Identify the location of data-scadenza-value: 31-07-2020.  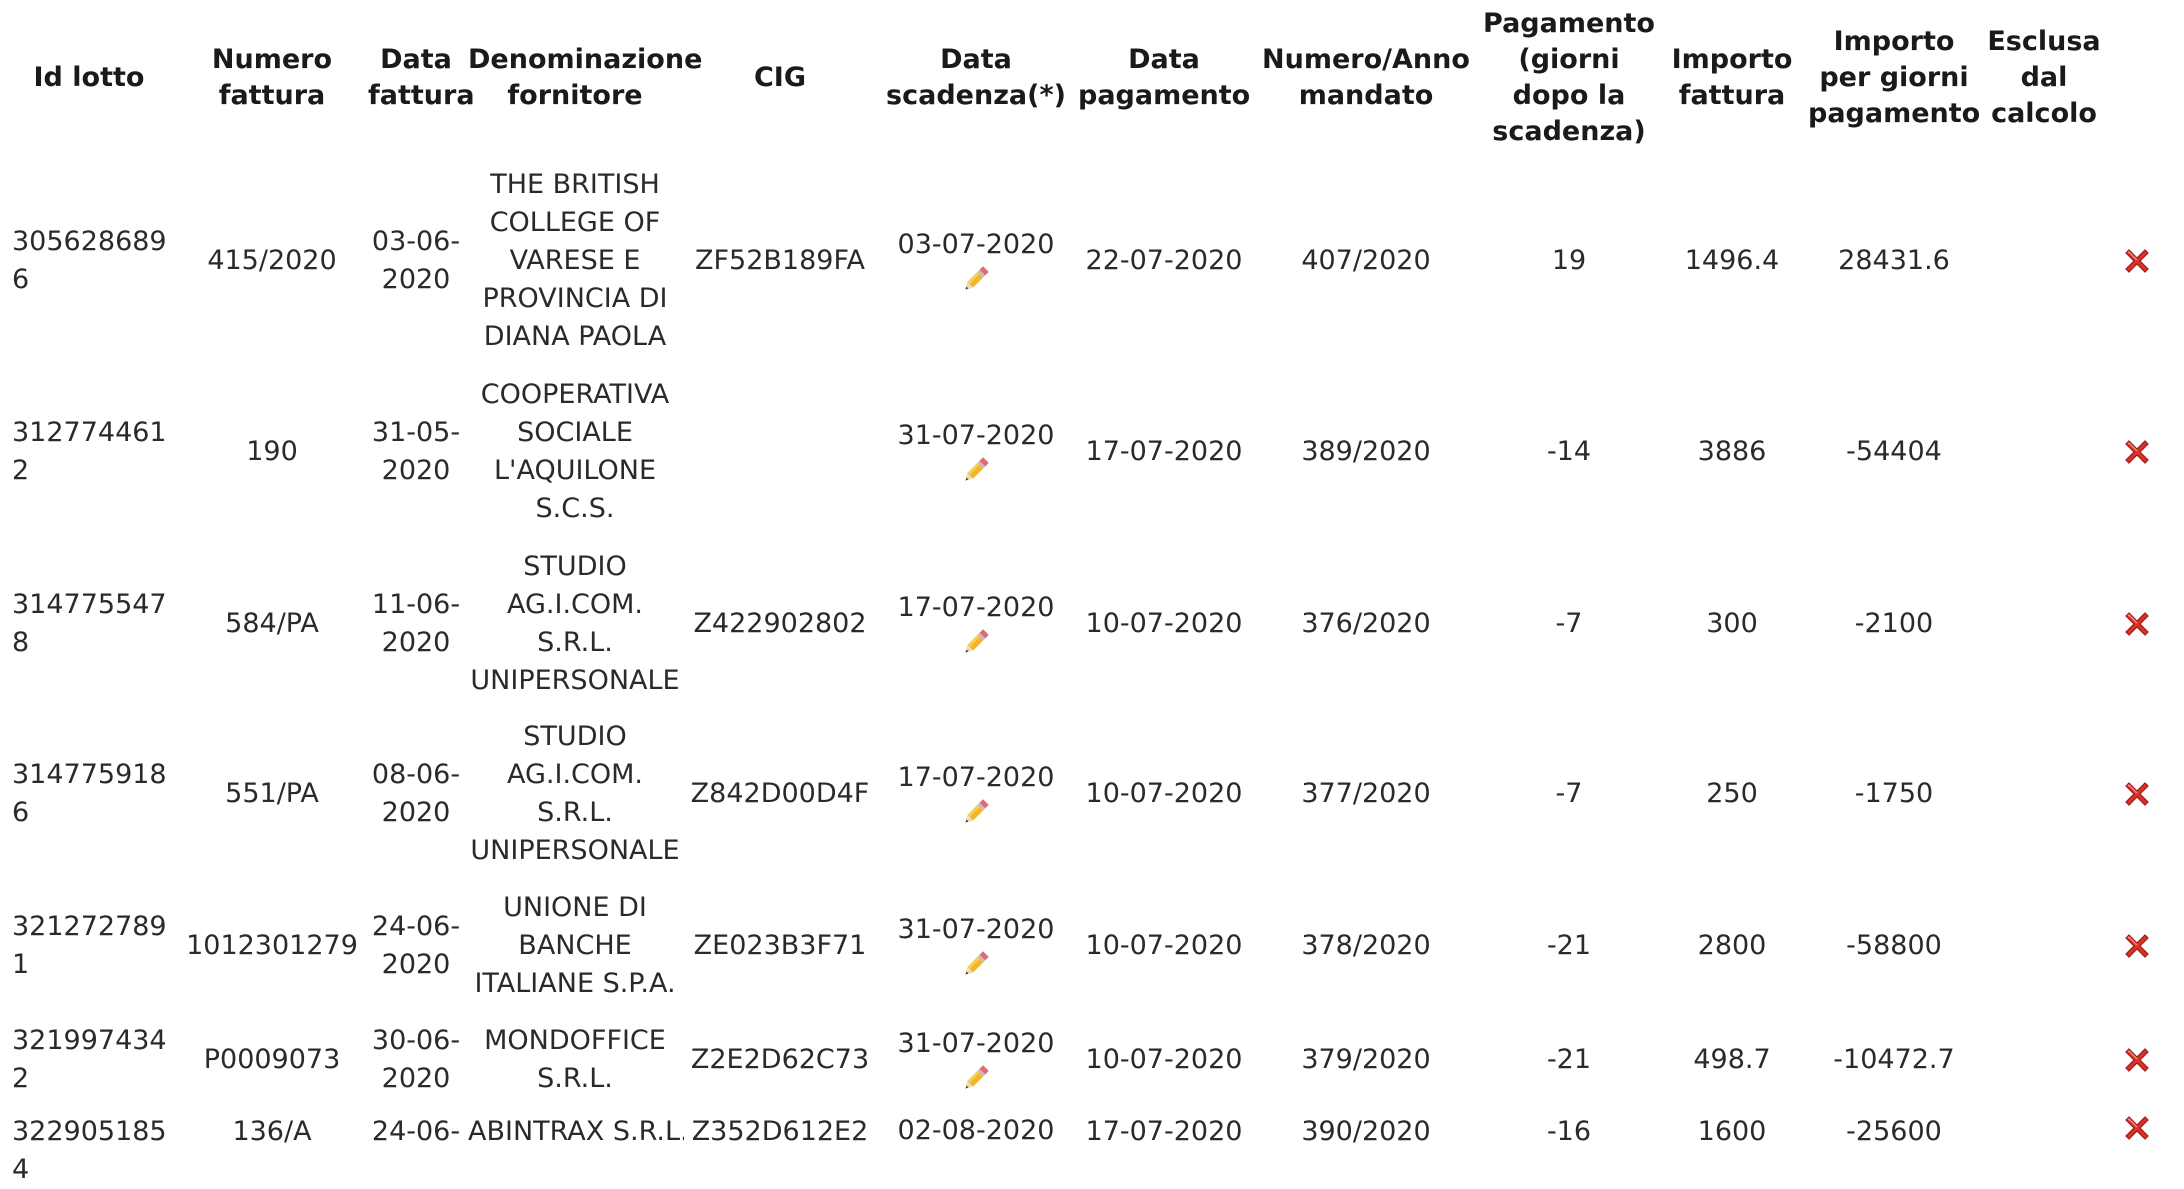
(976, 1043).